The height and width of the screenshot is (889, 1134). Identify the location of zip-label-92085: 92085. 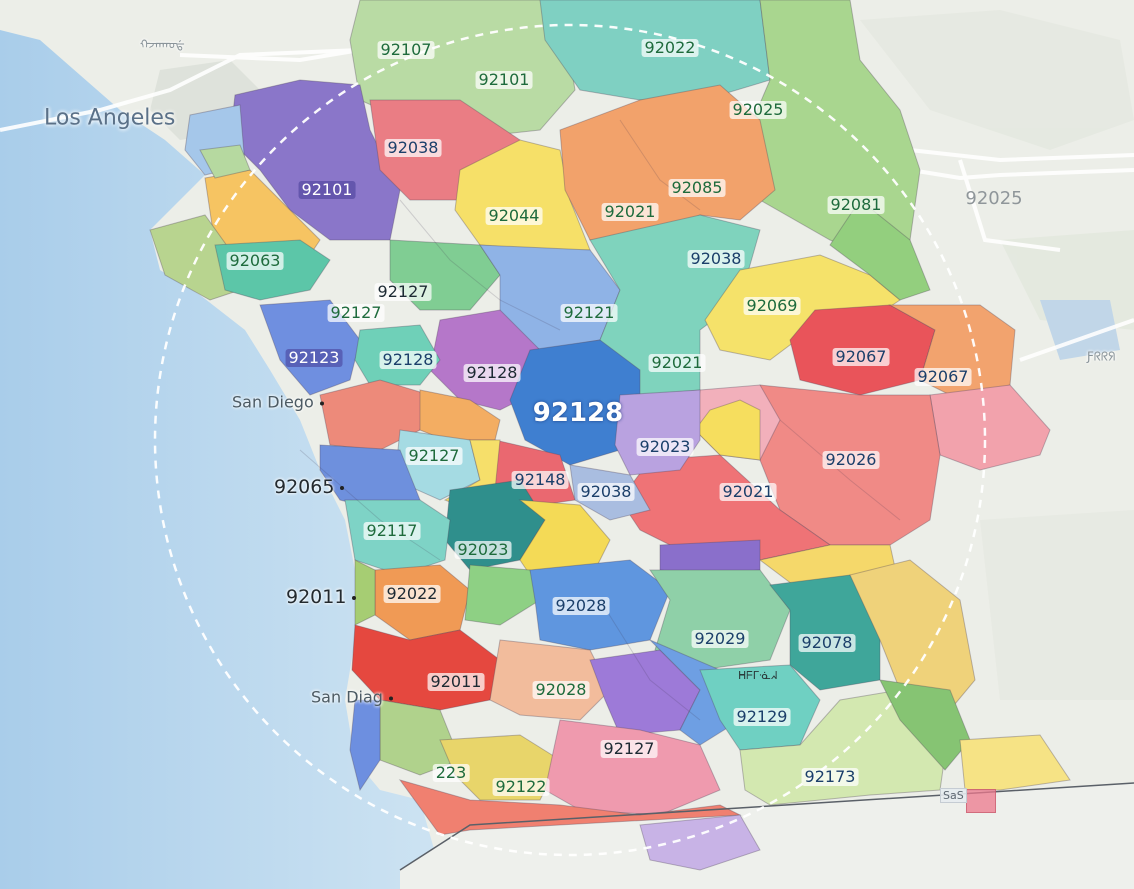
(697, 188).